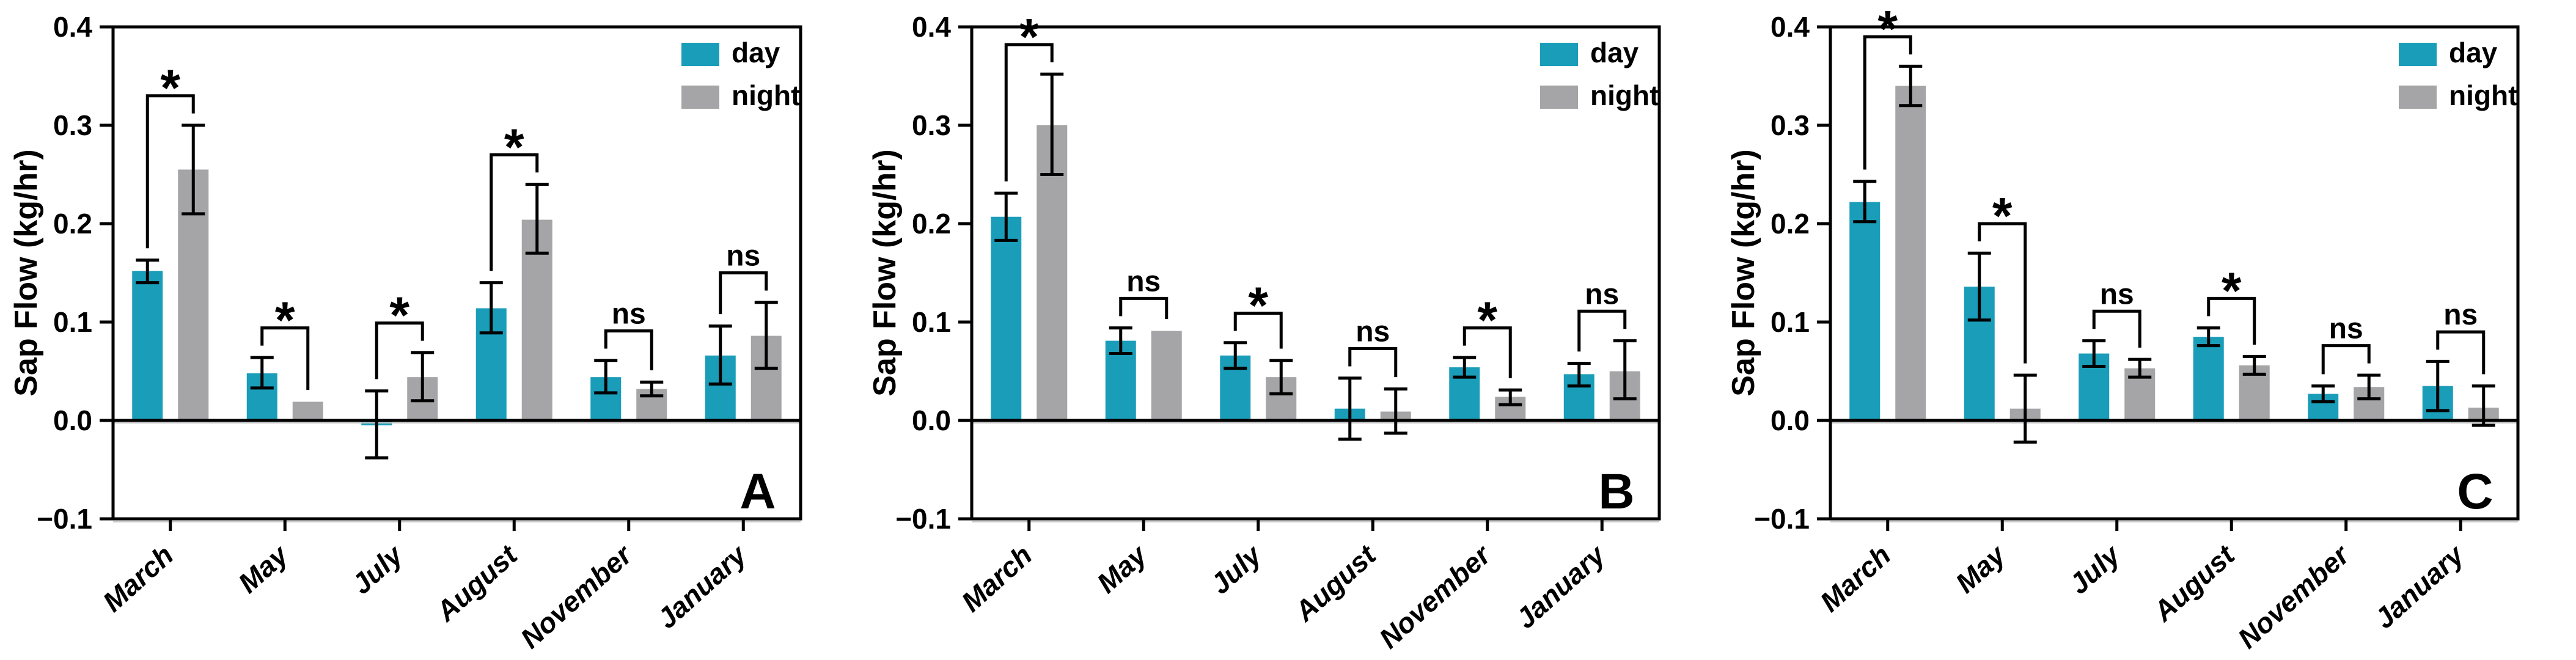 Image resolution: width=2576 pixels, height=660 pixels. What do you see at coordinates (1487, 321) in the screenshot?
I see `significance-label-november: *` at bounding box center [1487, 321].